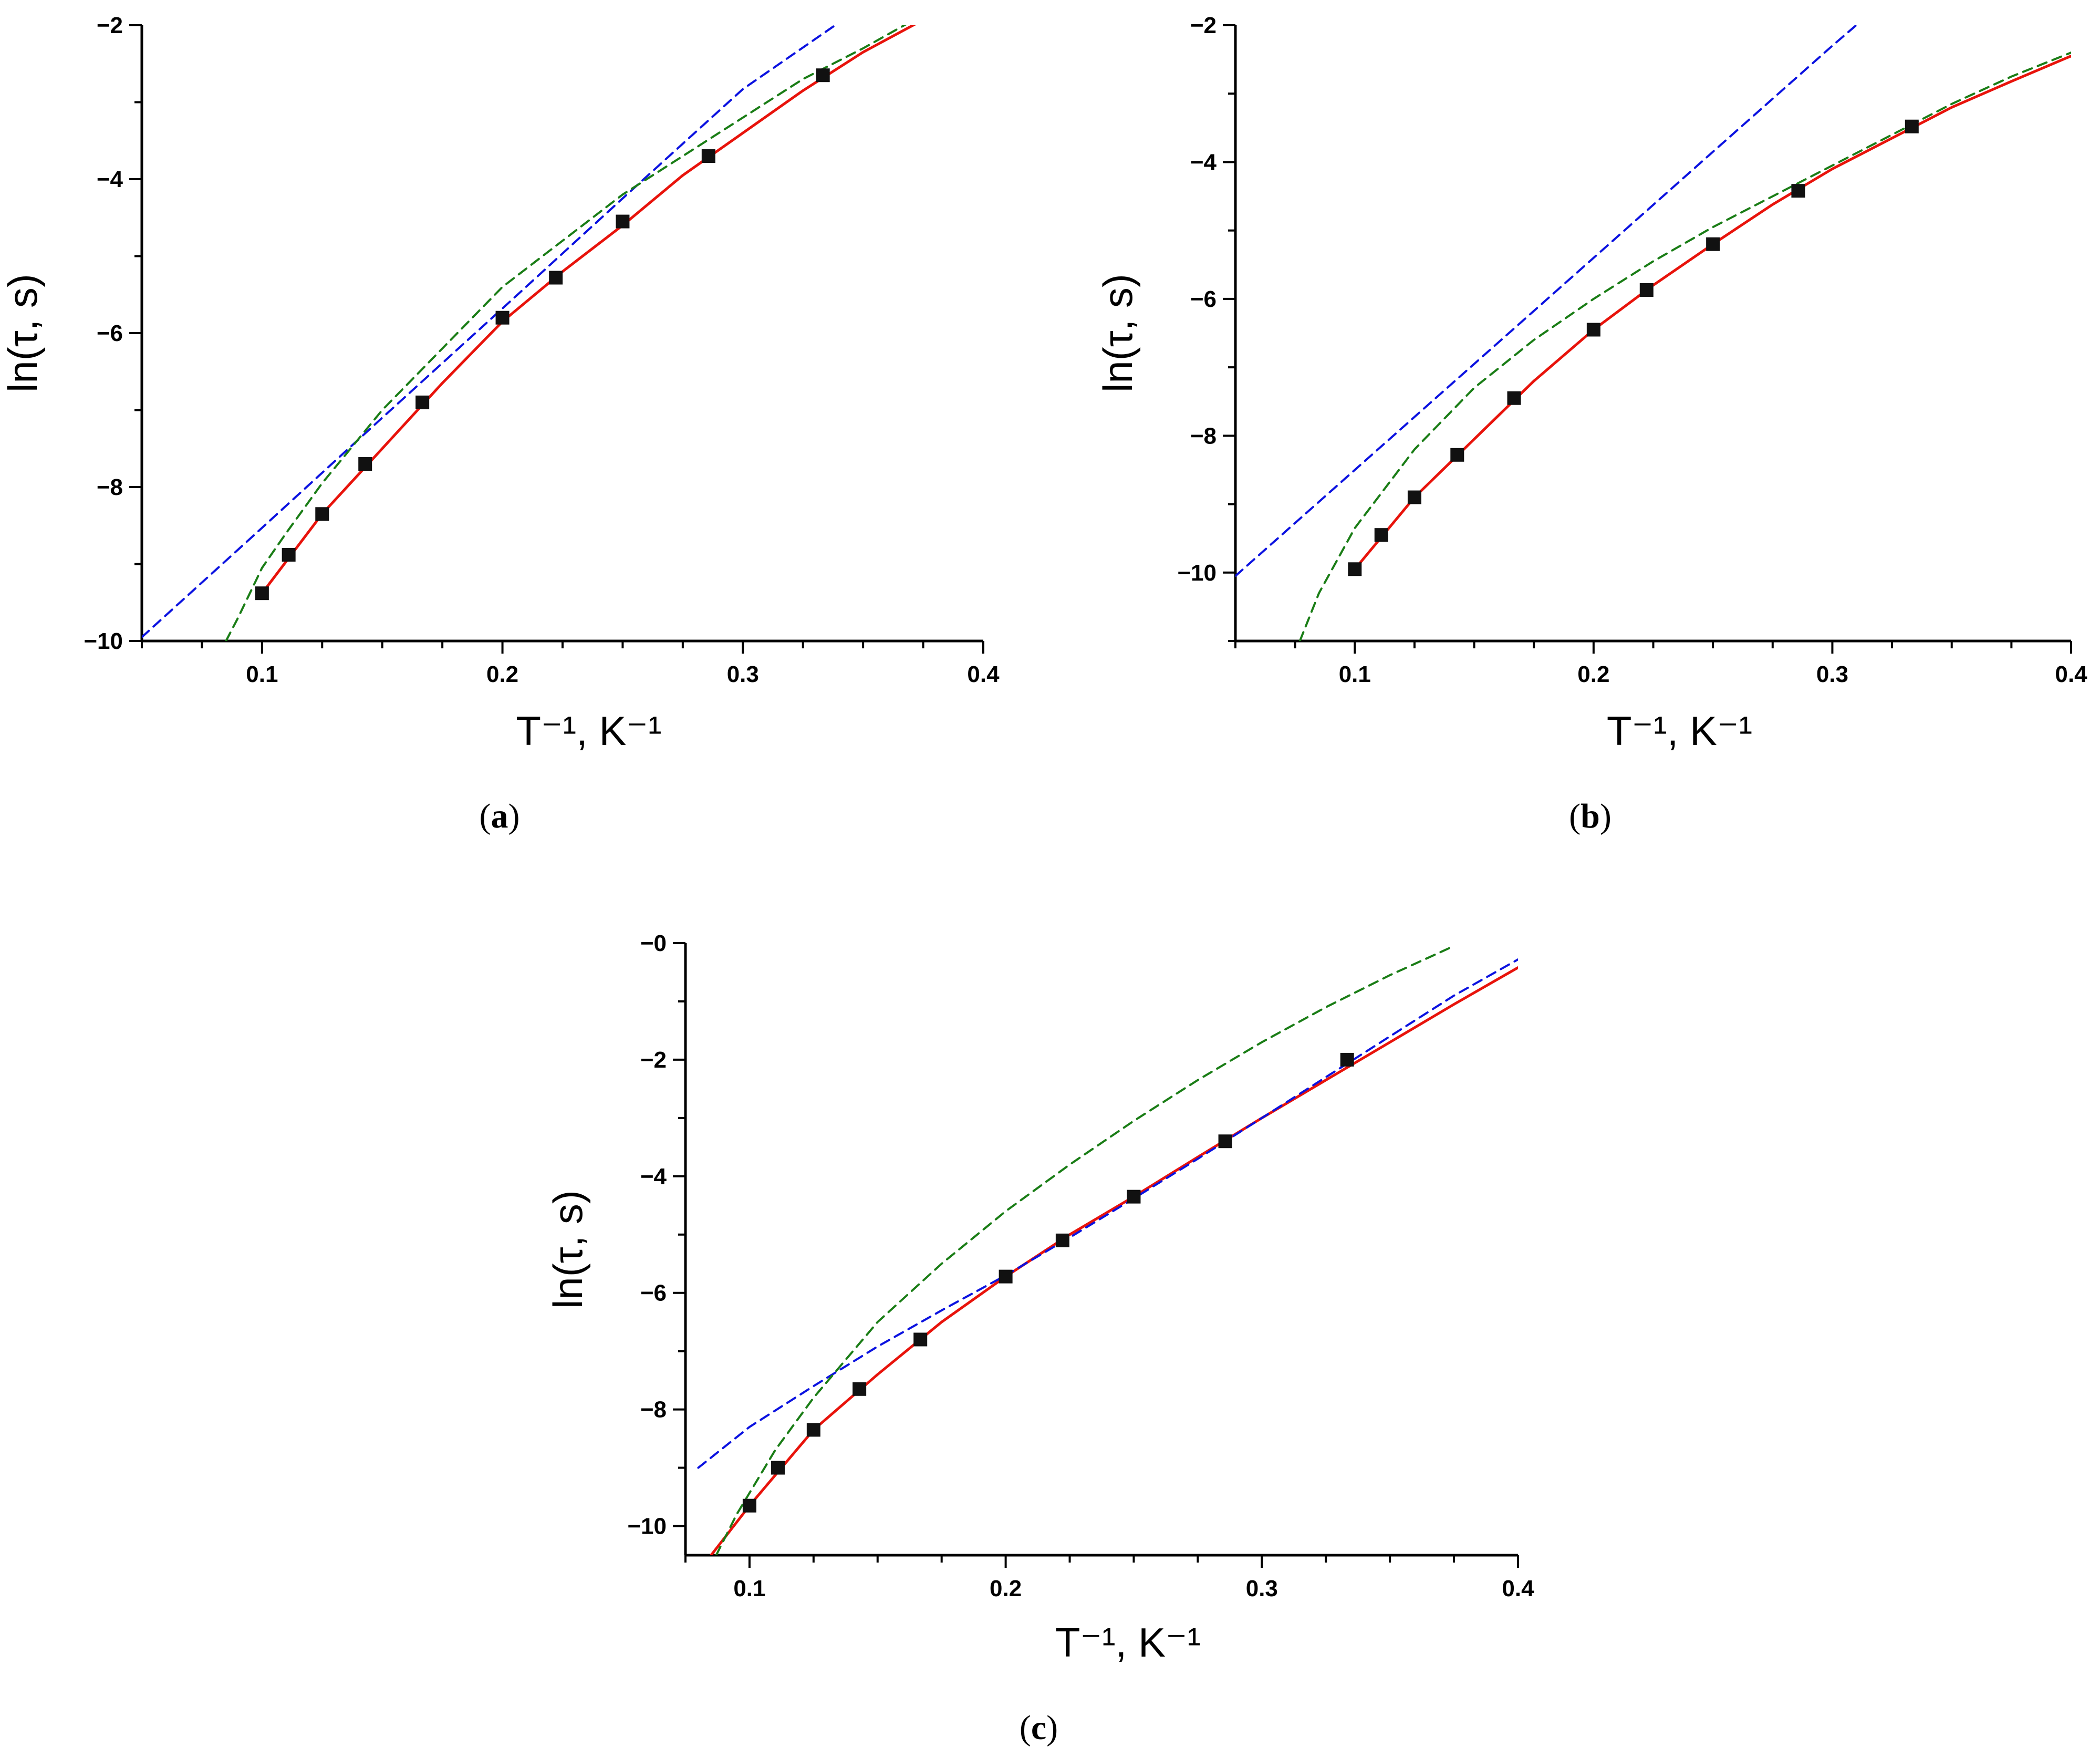 The height and width of the screenshot is (1758, 2100). Describe the element at coordinates (1039, 1728) in the screenshot. I see `panel-caption: (c)` at that location.